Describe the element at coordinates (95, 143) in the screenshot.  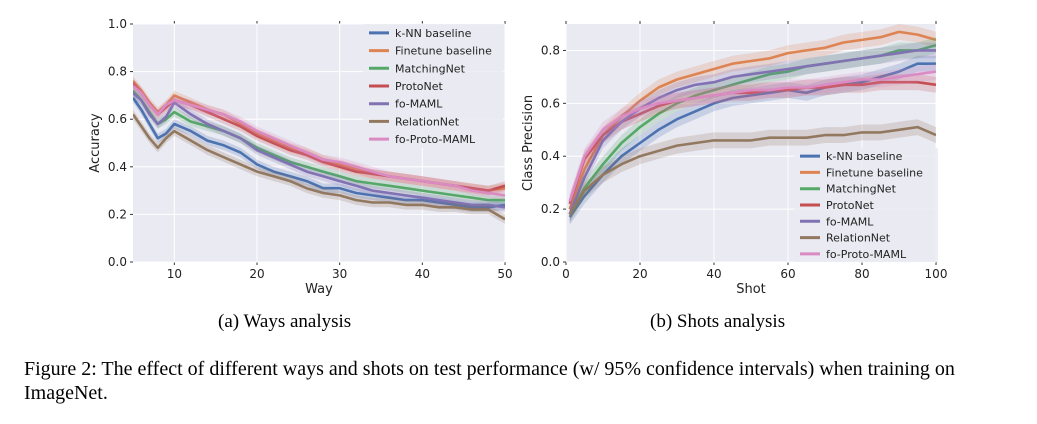
I see `y-axis-label: Accuracy` at that location.